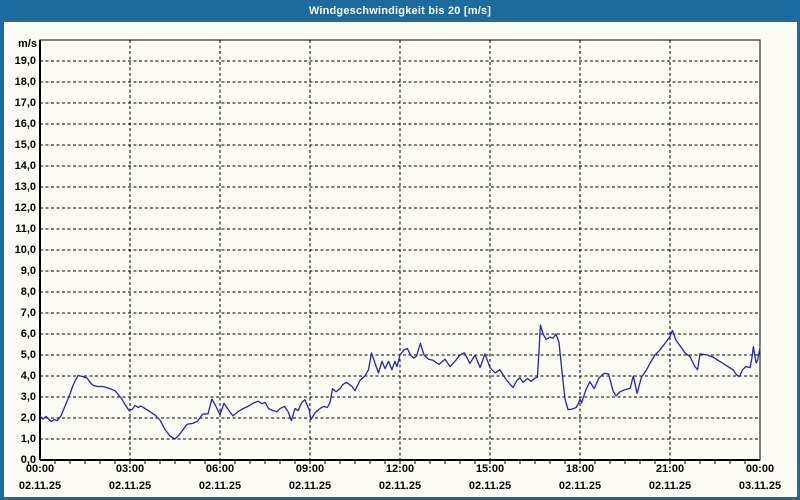 The image size is (800, 500). What do you see at coordinates (400, 498) in the screenshot?
I see `window-border-bottom` at bounding box center [400, 498].